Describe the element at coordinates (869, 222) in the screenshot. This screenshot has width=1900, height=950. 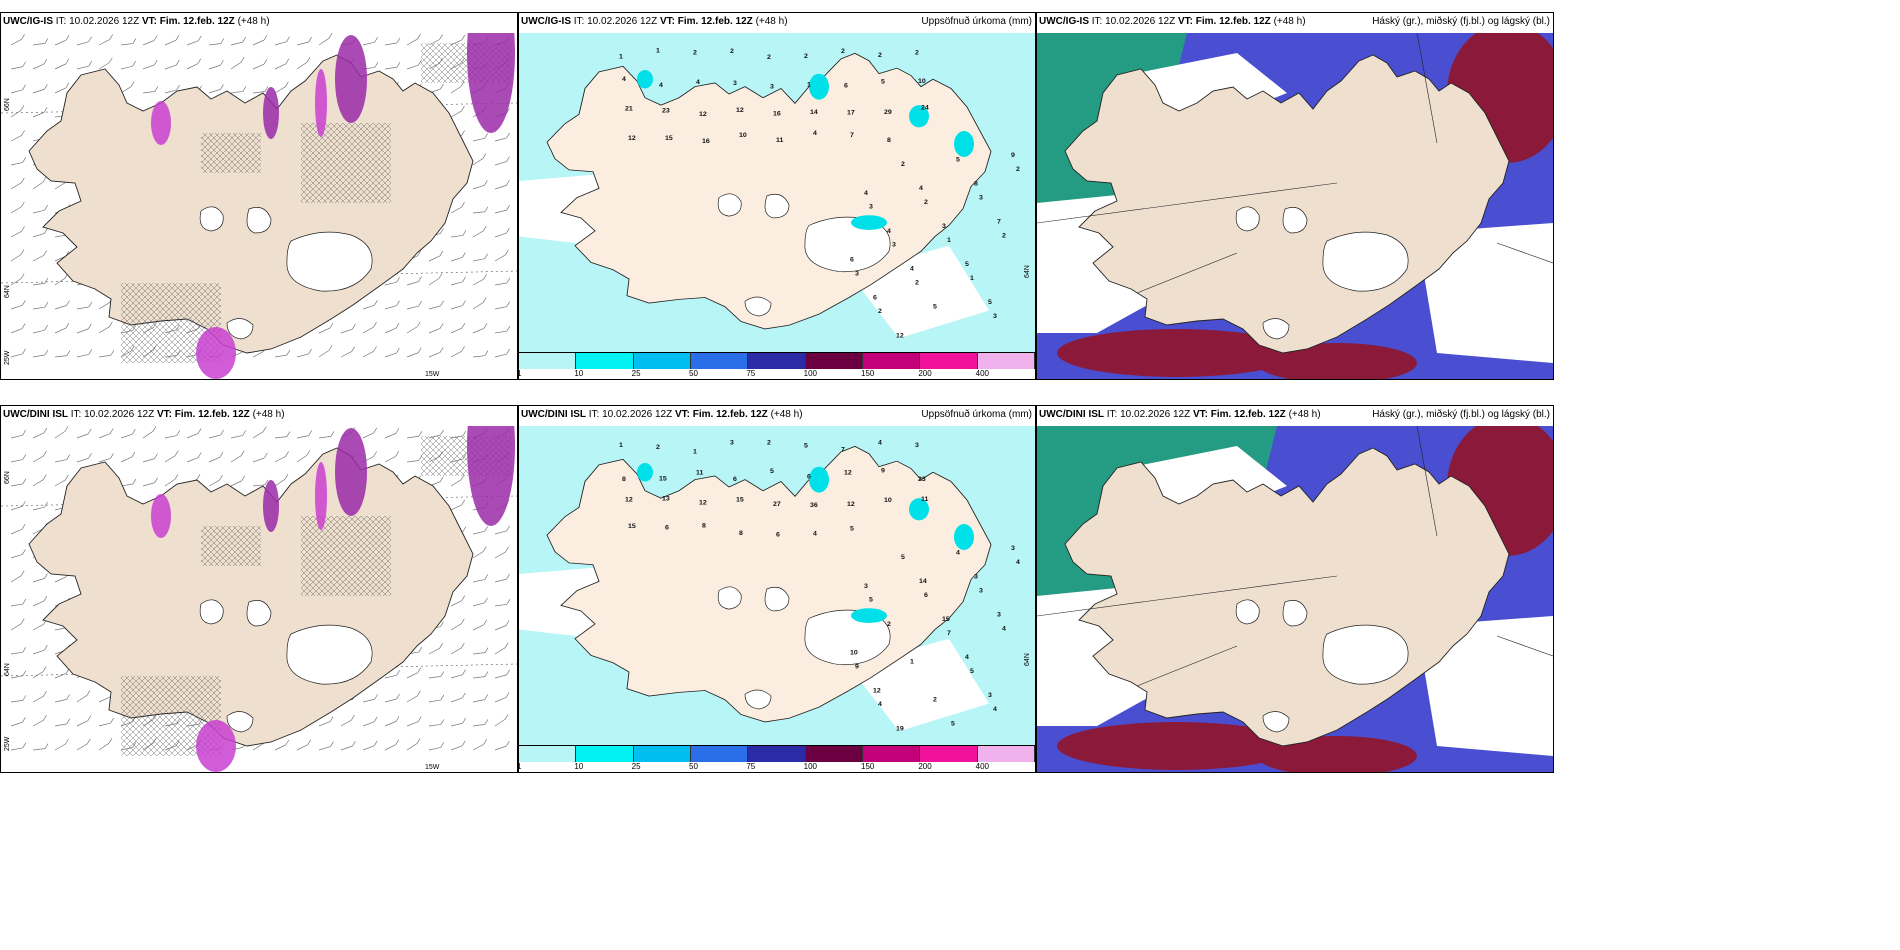
I see `precip-patch` at that location.